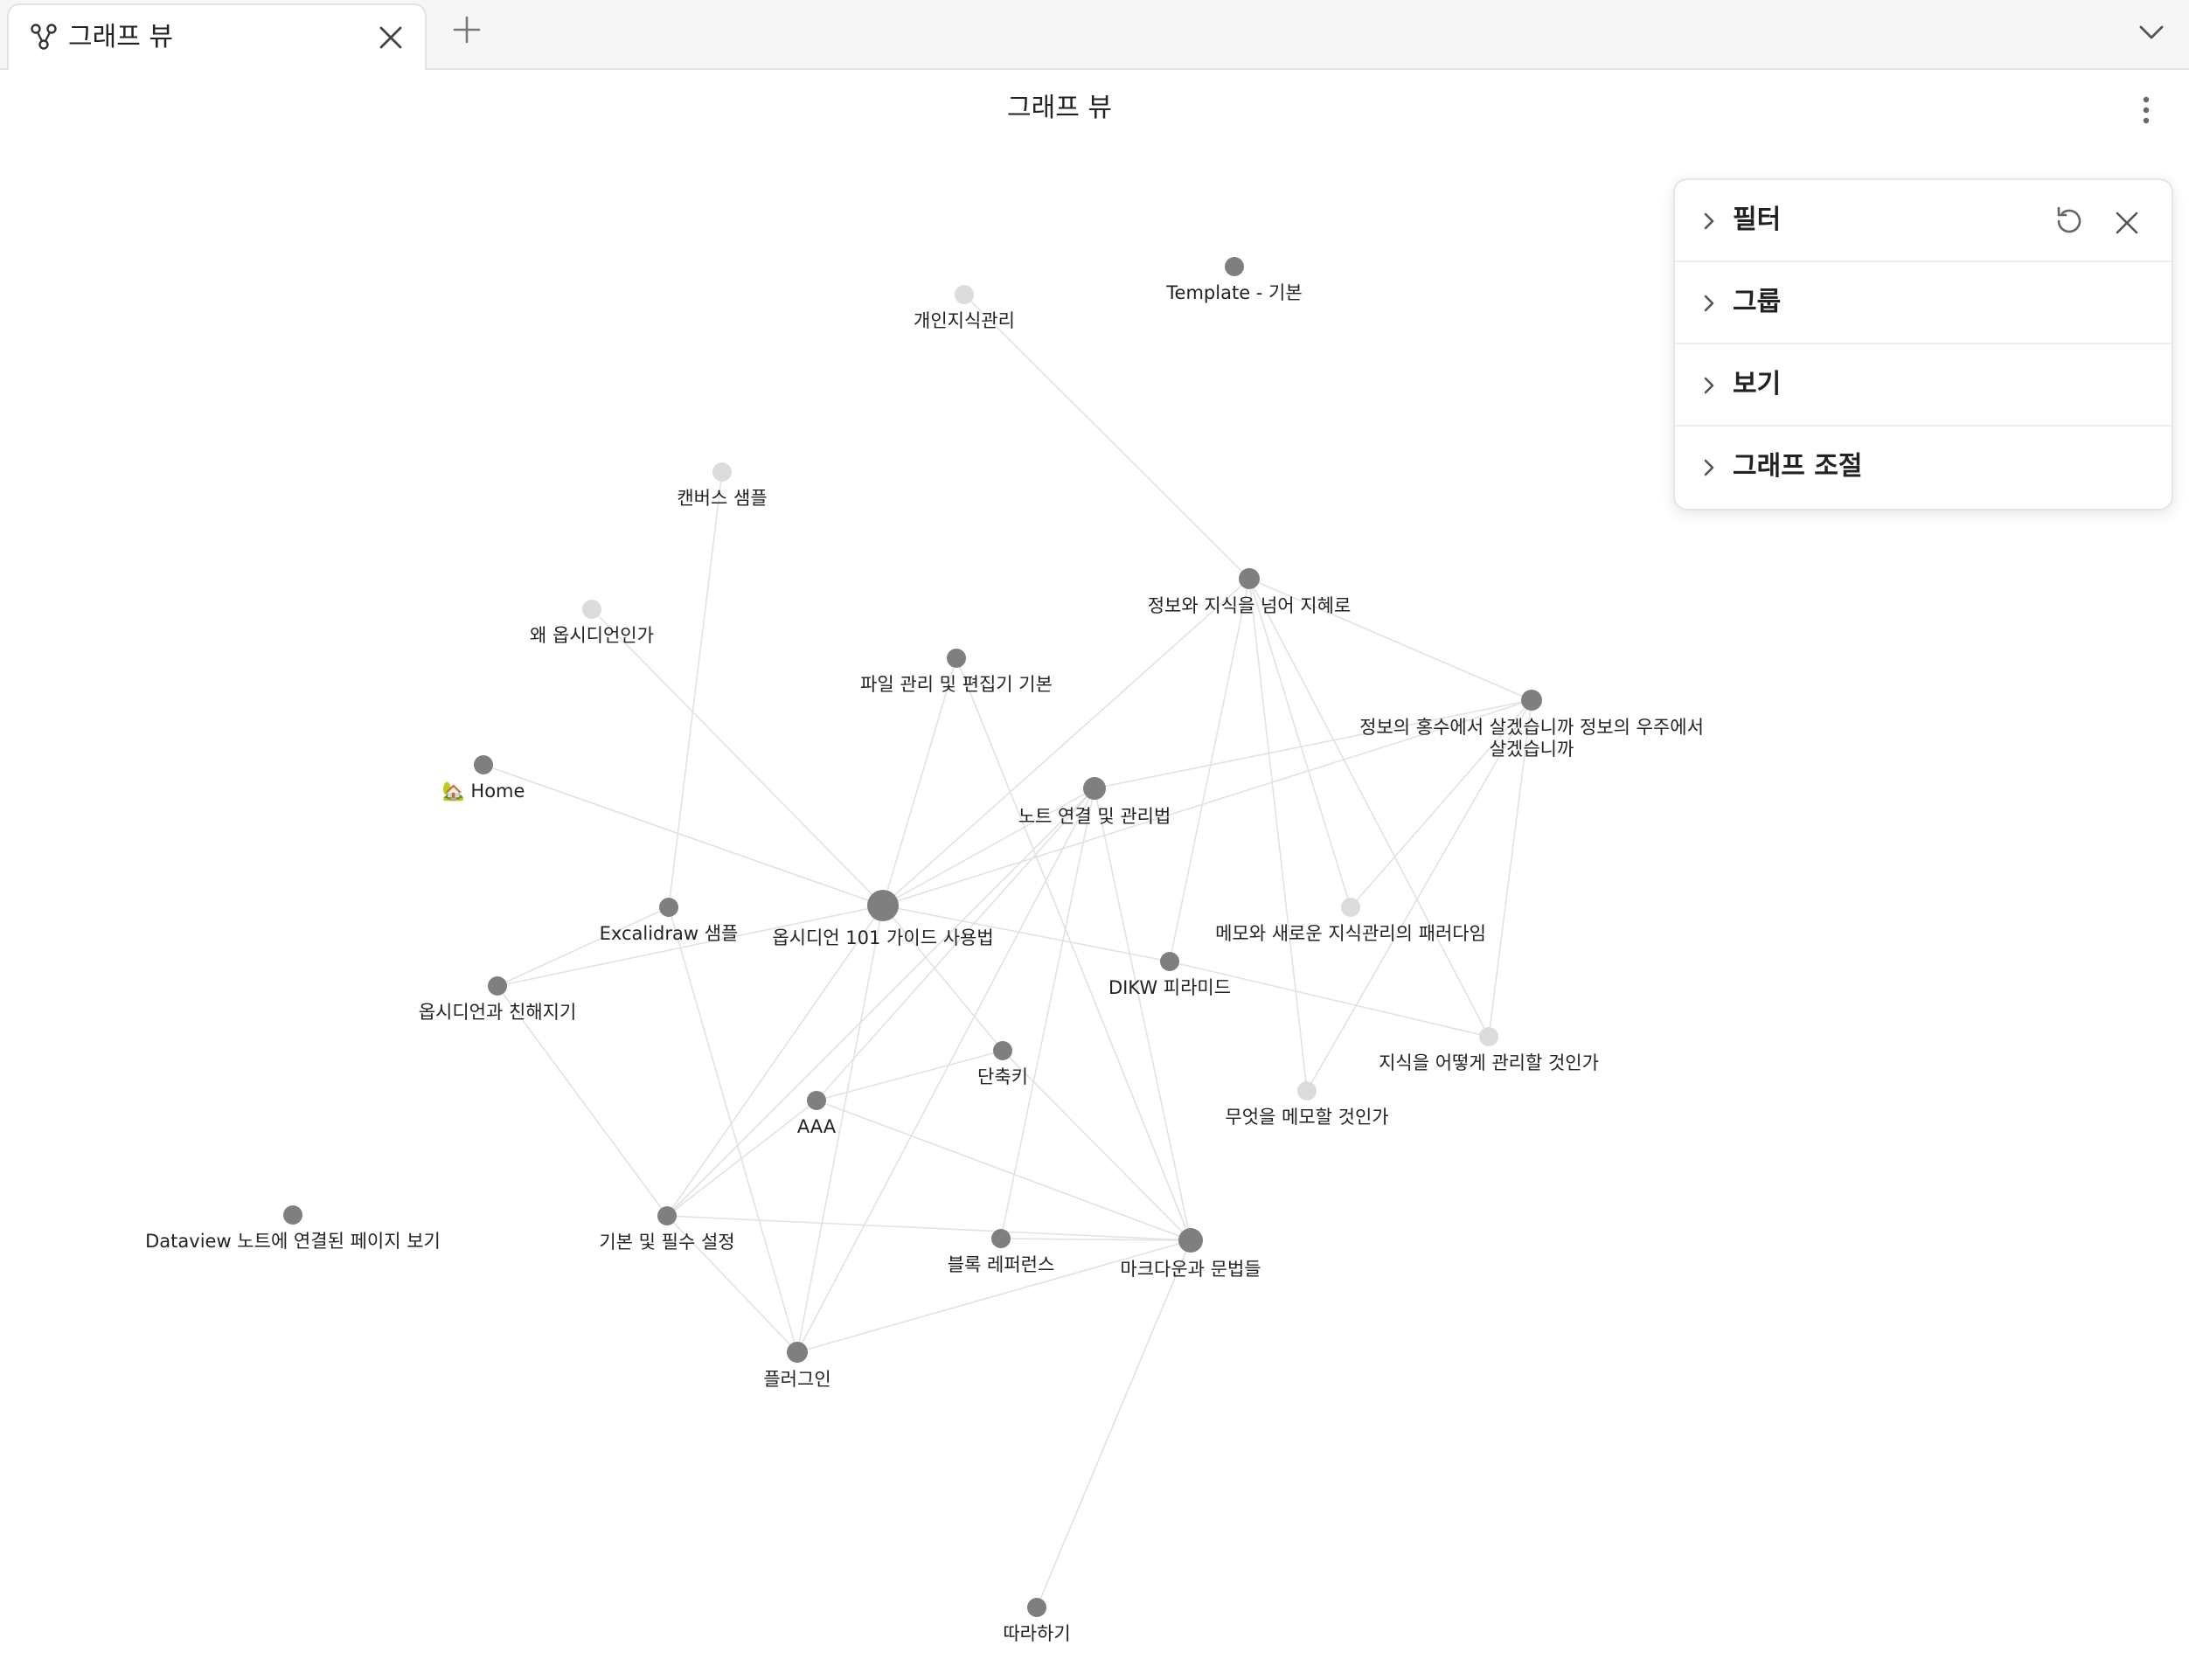 The image size is (2189, 1680). What do you see at coordinates (1001, 1264) in the screenshot?
I see `graph-node-label: 블록 레퍼런스` at bounding box center [1001, 1264].